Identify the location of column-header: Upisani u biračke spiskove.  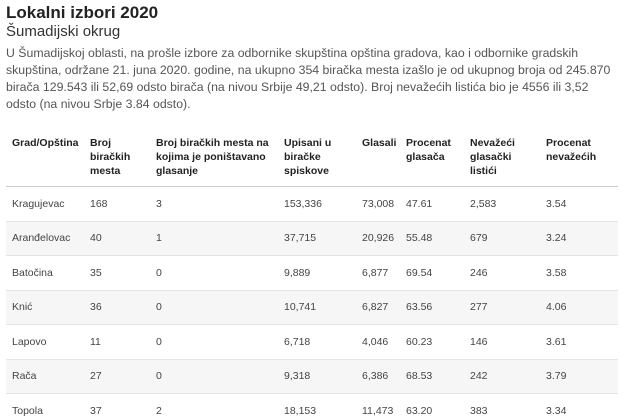
(317, 160).